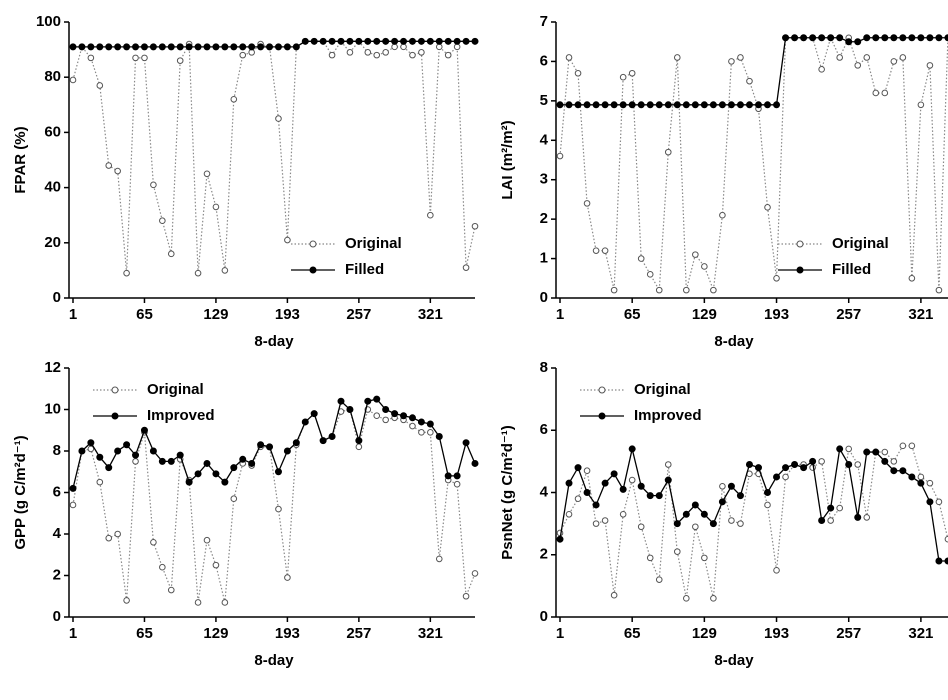 The width and height of the screenshot is (948, 700). Describe the element at coordinates (57, 450) in the screenshot. I see `y-tick-label: 8` at that location.